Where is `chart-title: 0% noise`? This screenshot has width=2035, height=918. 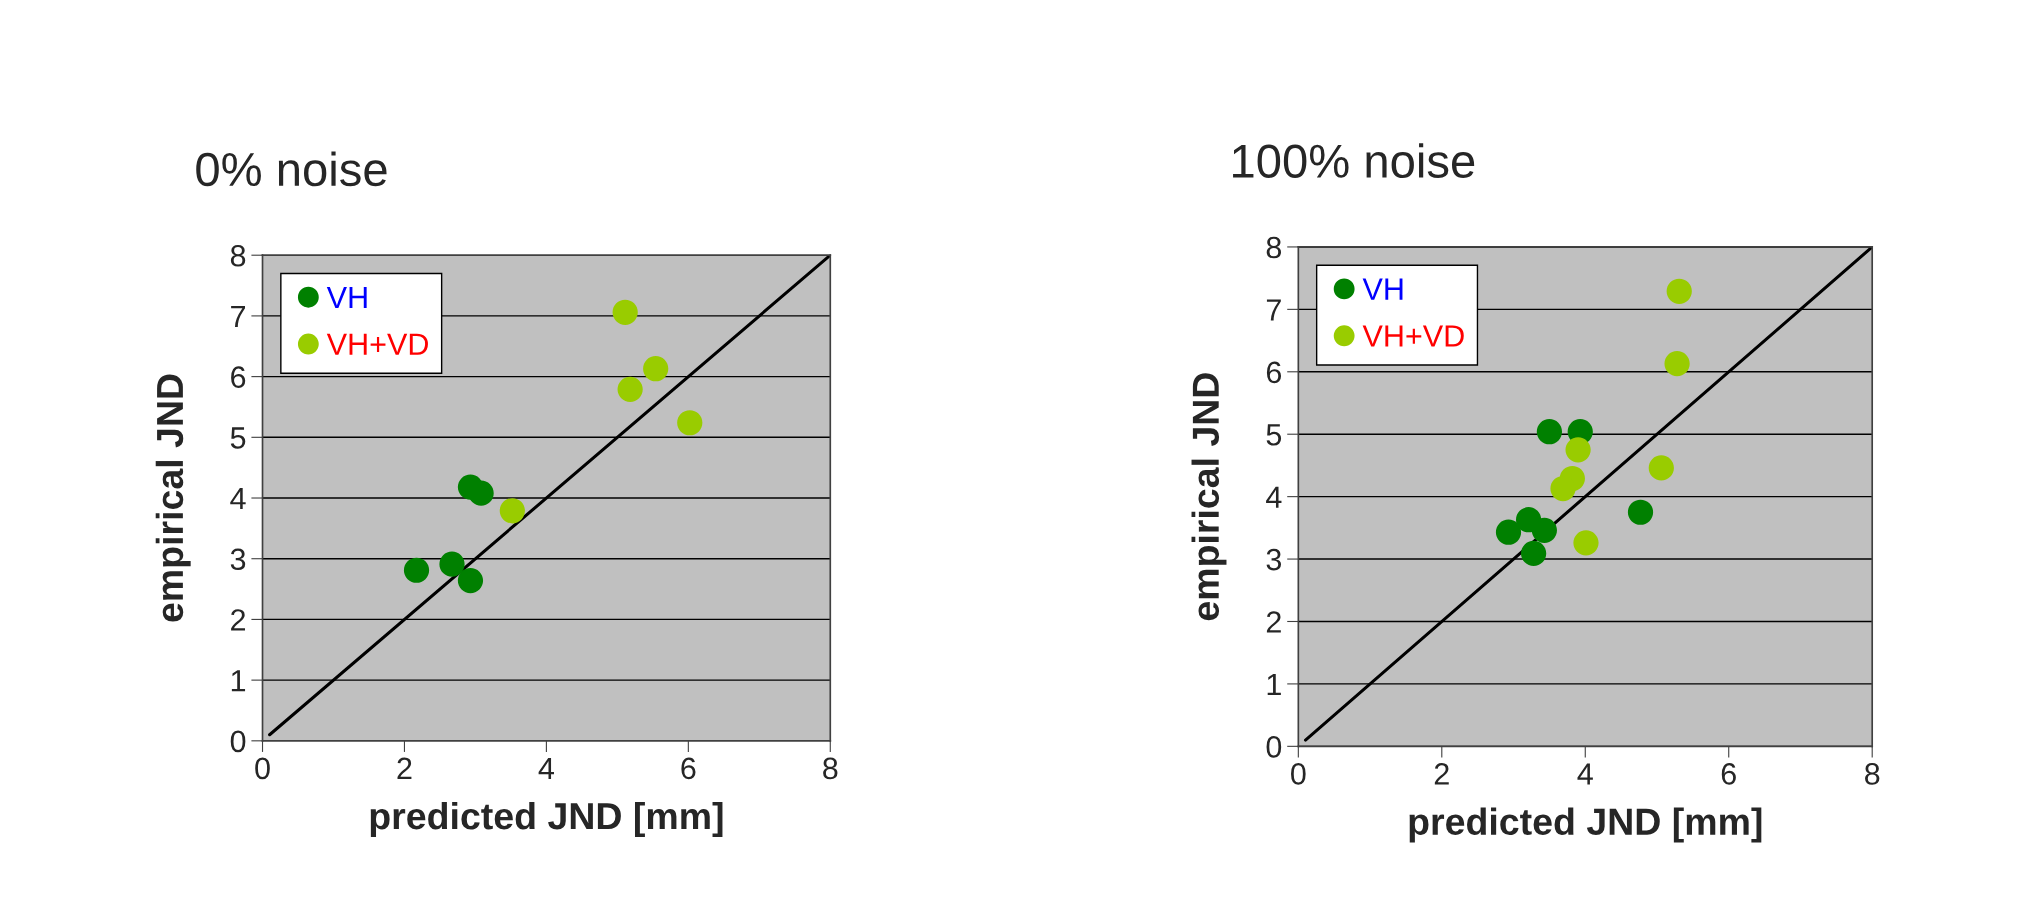
chart-title: 0% noise is located at coordinates (291, 169).